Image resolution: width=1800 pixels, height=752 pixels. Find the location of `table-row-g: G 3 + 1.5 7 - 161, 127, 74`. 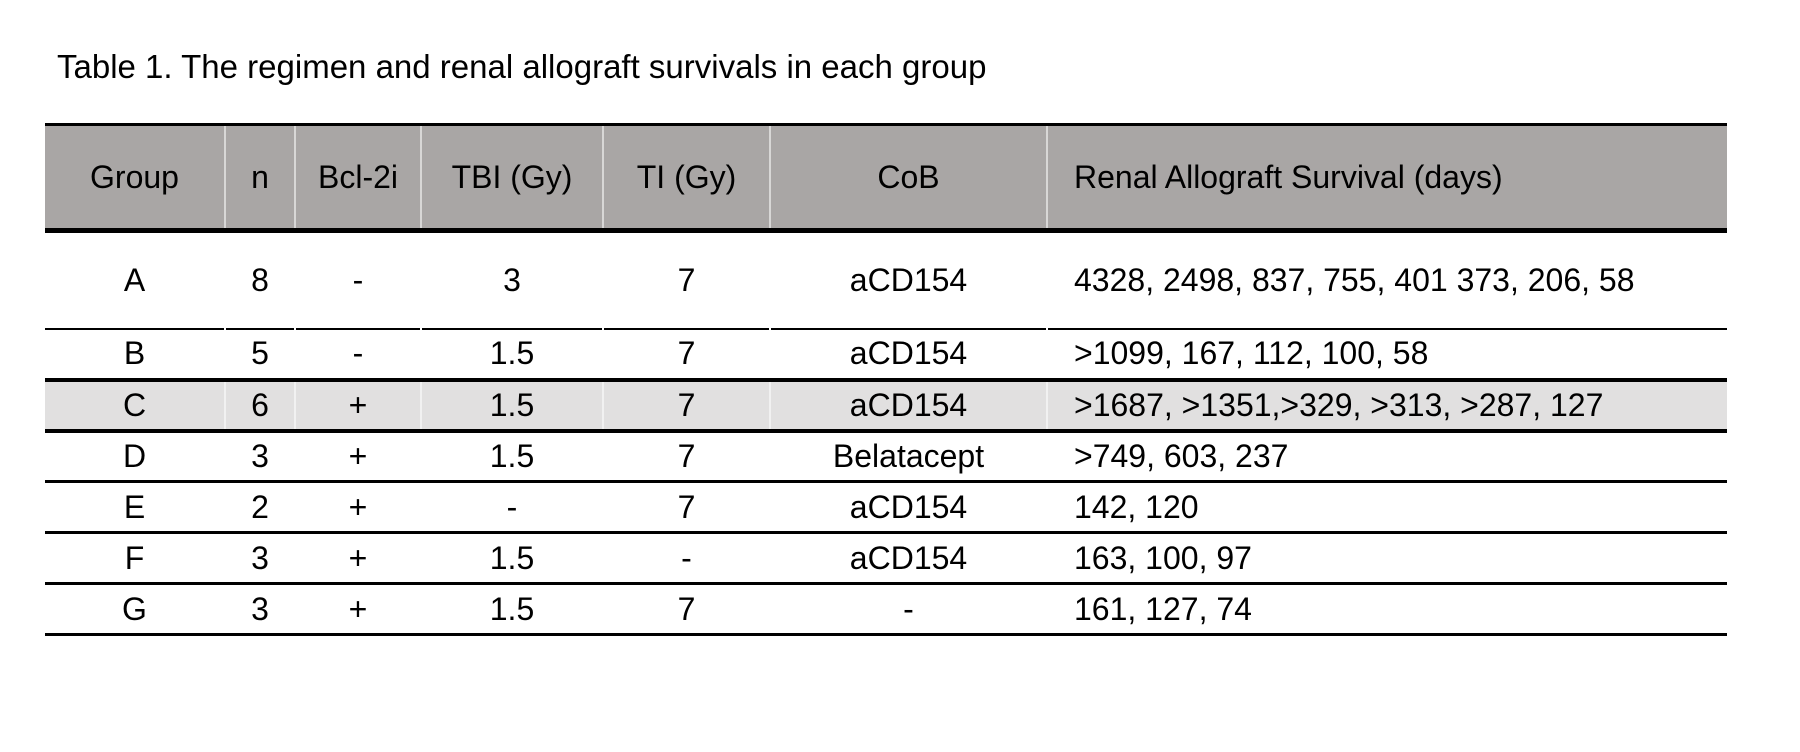

table-row-g: G 3 + 1.5 7 - 161, 127, 74 is located at coordinates (886, 609).